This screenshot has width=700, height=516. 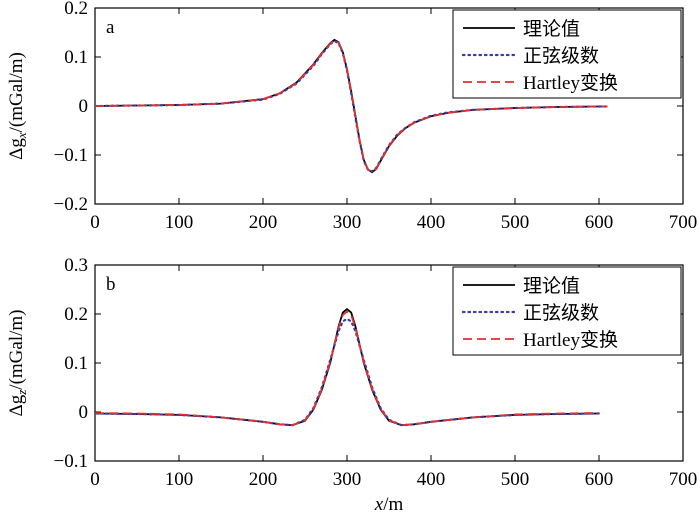 I want to click on y-tick-label: −0.2, so click(x=71, y=204).